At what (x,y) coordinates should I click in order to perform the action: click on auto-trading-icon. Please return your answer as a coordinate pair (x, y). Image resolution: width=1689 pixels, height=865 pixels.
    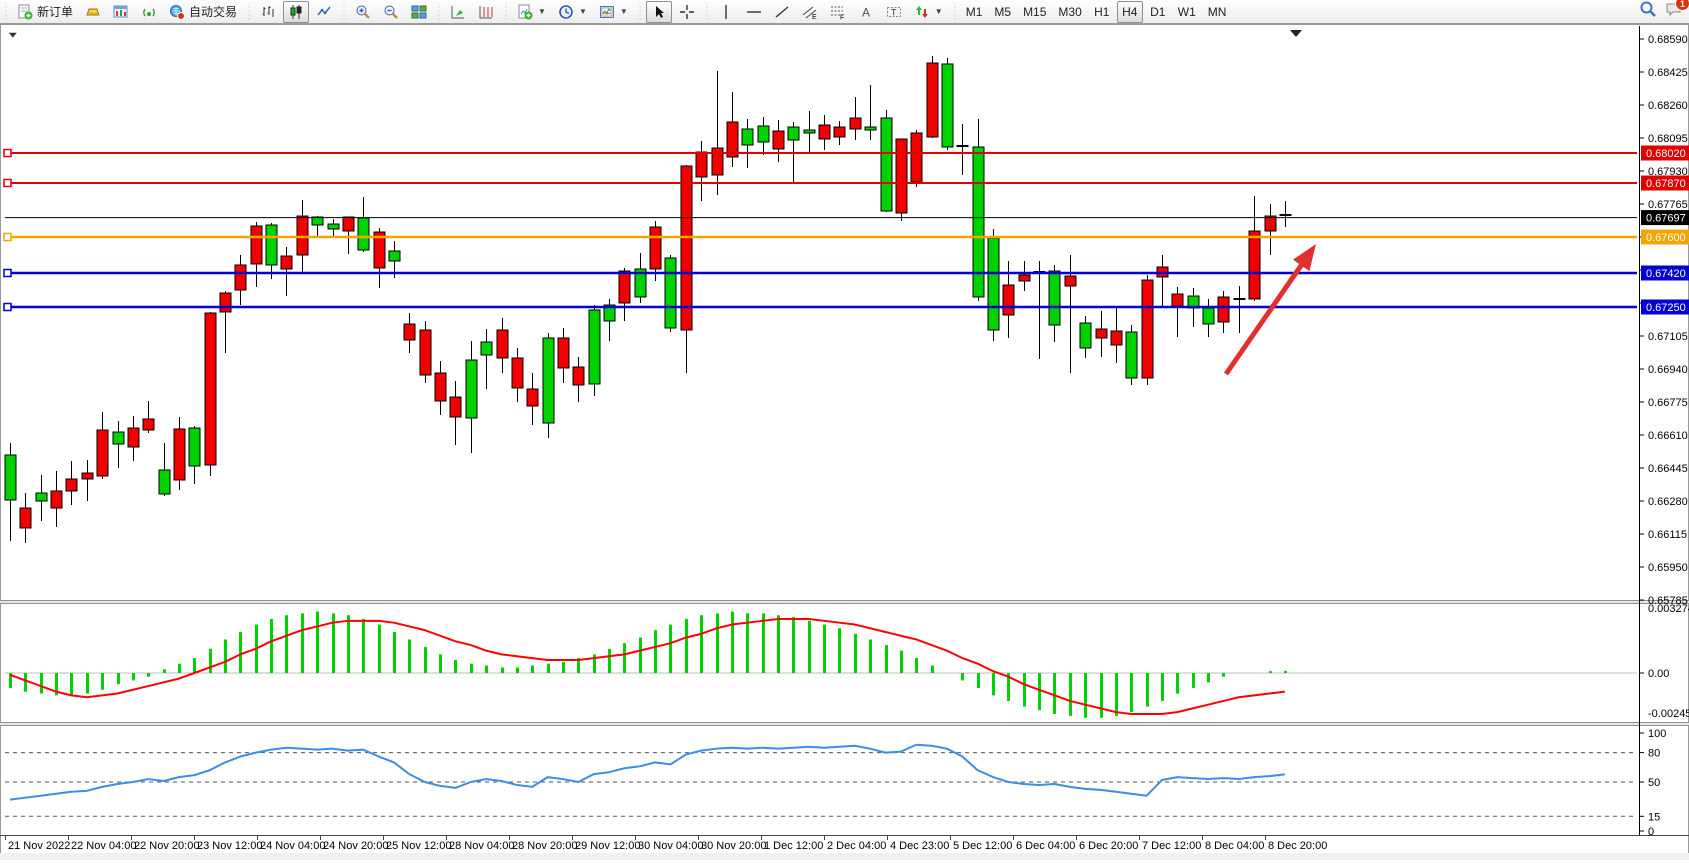
    Looking at the image, I should click on (177, 12).